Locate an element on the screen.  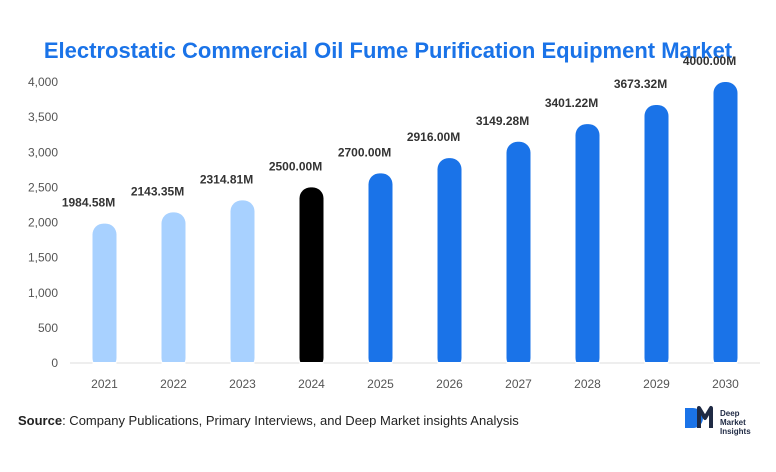
x-tick-label: 2028 is located at coordinates (587, 384).